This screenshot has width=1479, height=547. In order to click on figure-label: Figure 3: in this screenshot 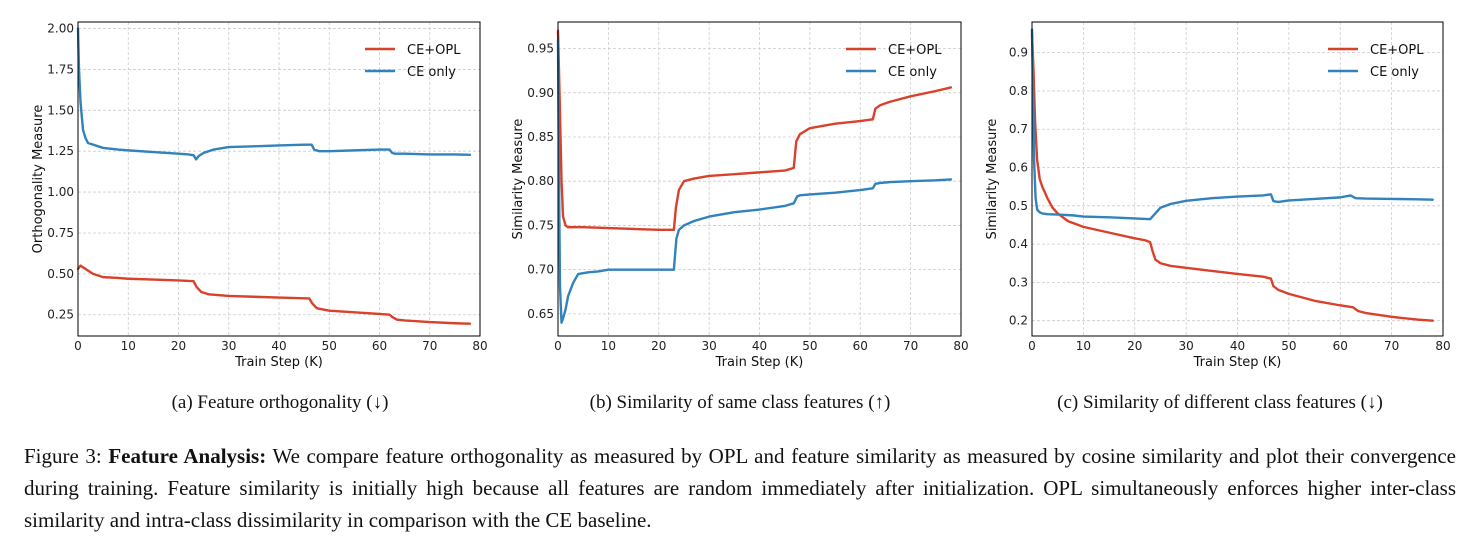, I will do `click(63, 456)`.